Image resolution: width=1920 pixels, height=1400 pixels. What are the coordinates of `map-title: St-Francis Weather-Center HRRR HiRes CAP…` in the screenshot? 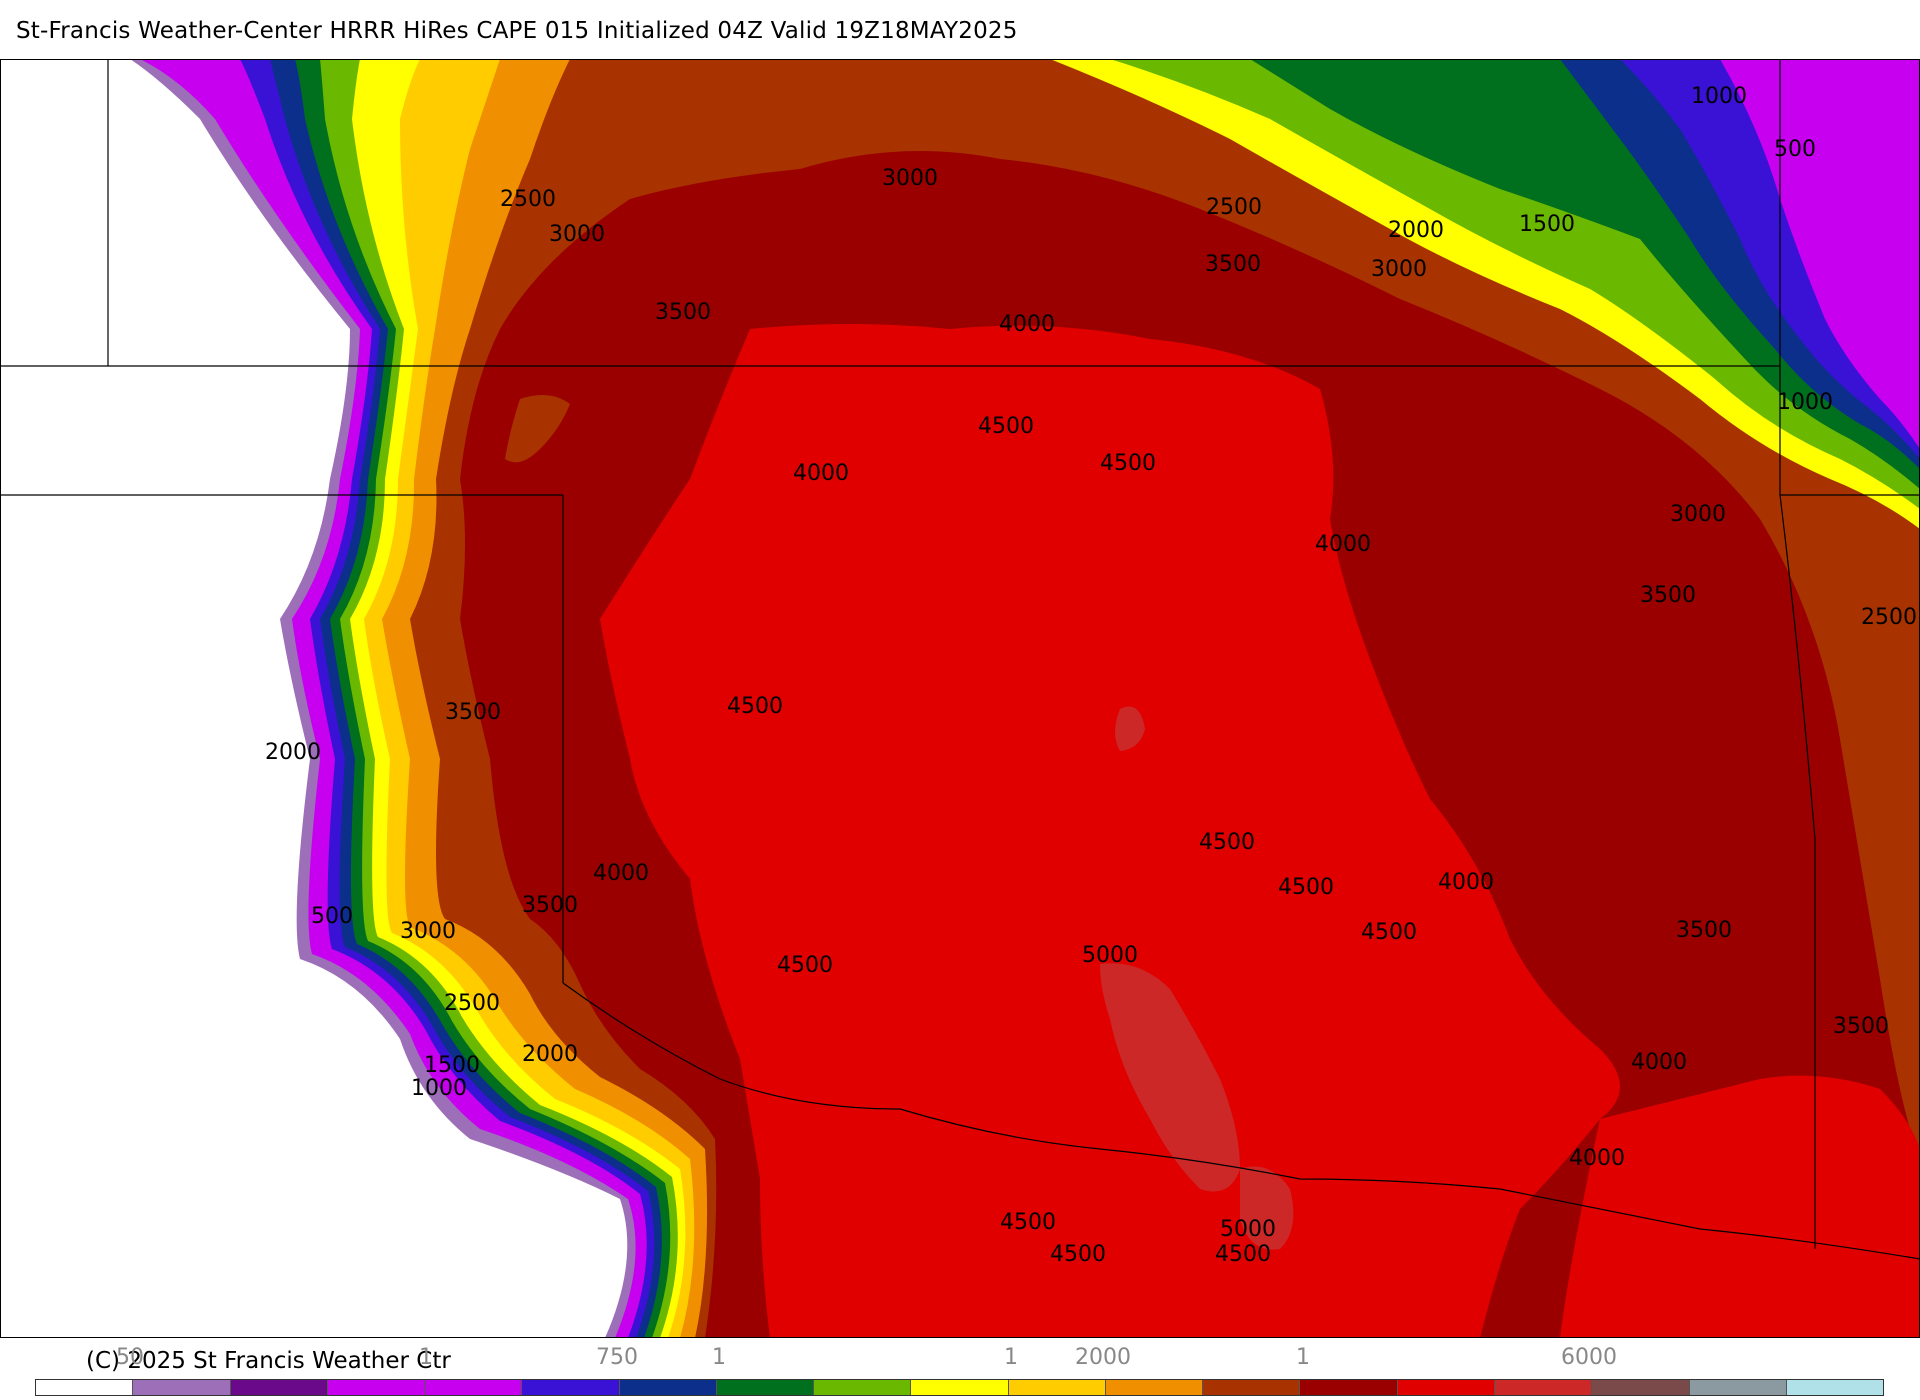 It's located at (517, 31).